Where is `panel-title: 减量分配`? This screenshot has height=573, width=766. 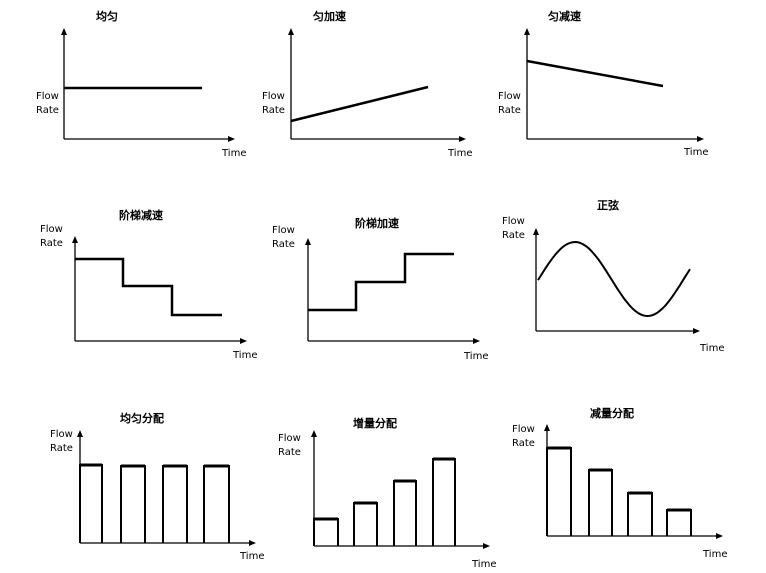 panel-title: 减量分配 is located at coordinates (612, 413).